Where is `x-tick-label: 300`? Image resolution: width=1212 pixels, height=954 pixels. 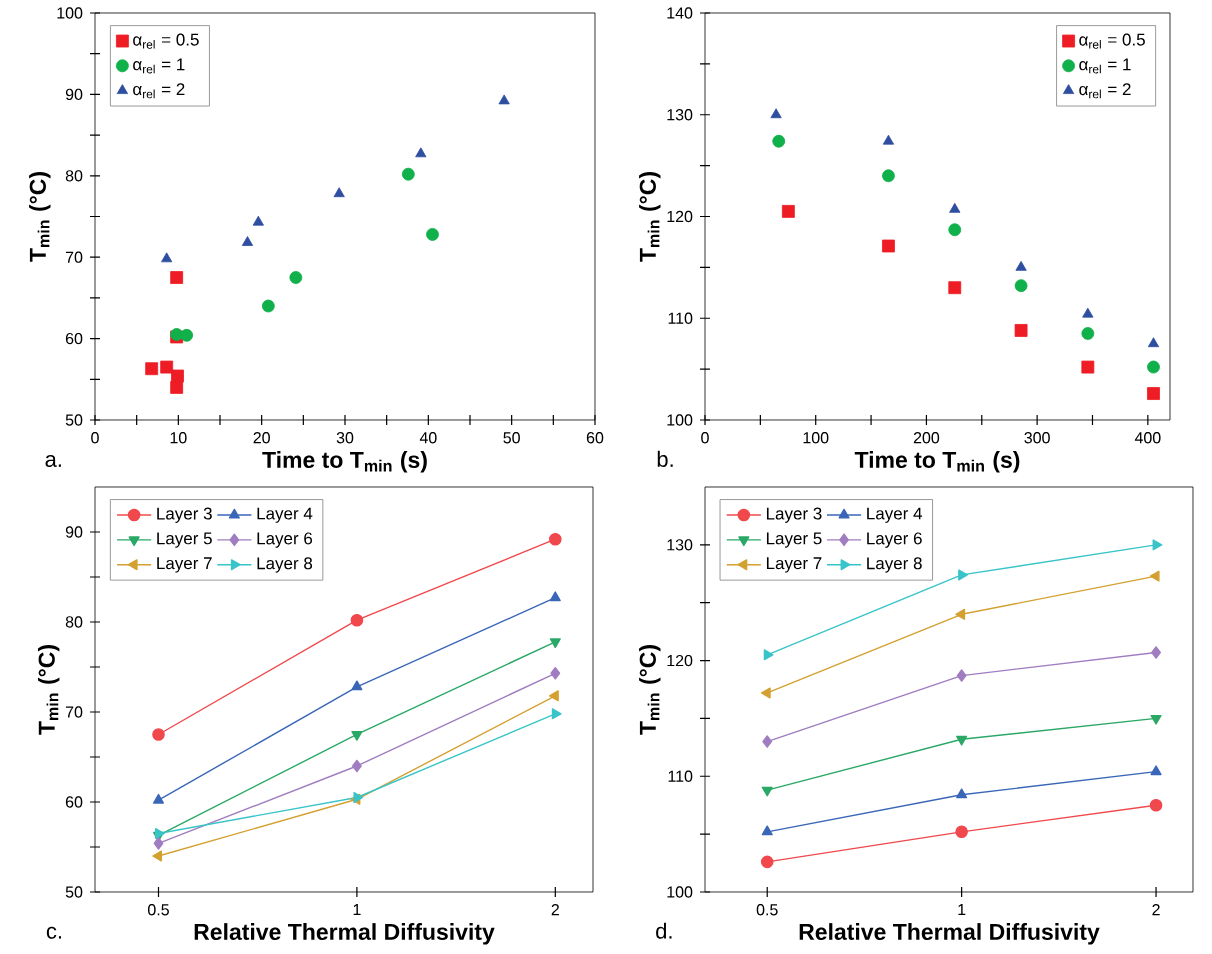
x-tick-label: 300 is located at coordinates (1037, 438).